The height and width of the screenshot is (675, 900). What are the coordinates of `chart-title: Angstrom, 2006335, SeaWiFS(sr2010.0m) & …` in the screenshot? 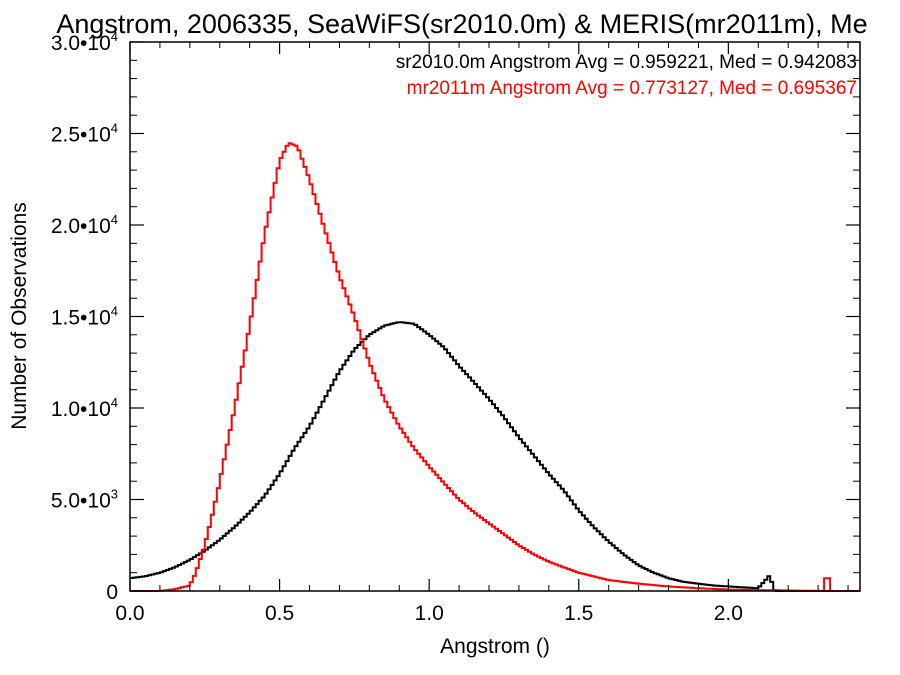 It's located at (461, 24).